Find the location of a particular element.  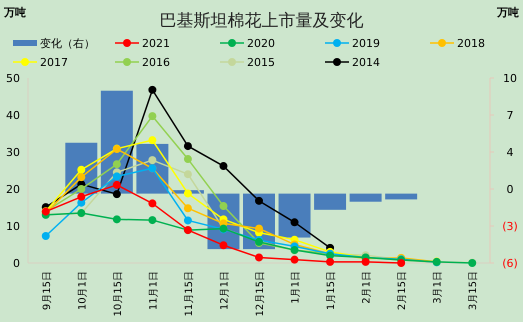

x-tick-label: 1月15日 is located at coordinates (332, 290).